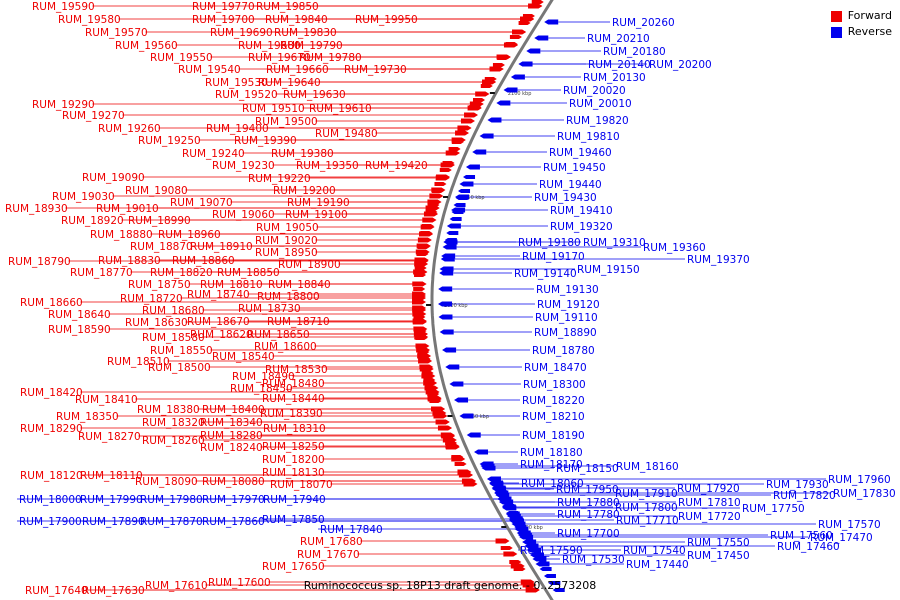 The width and height of the screenshot is (900, 600). I want to click on reverse-gene-label: RUM_19170, so click(553, 257).